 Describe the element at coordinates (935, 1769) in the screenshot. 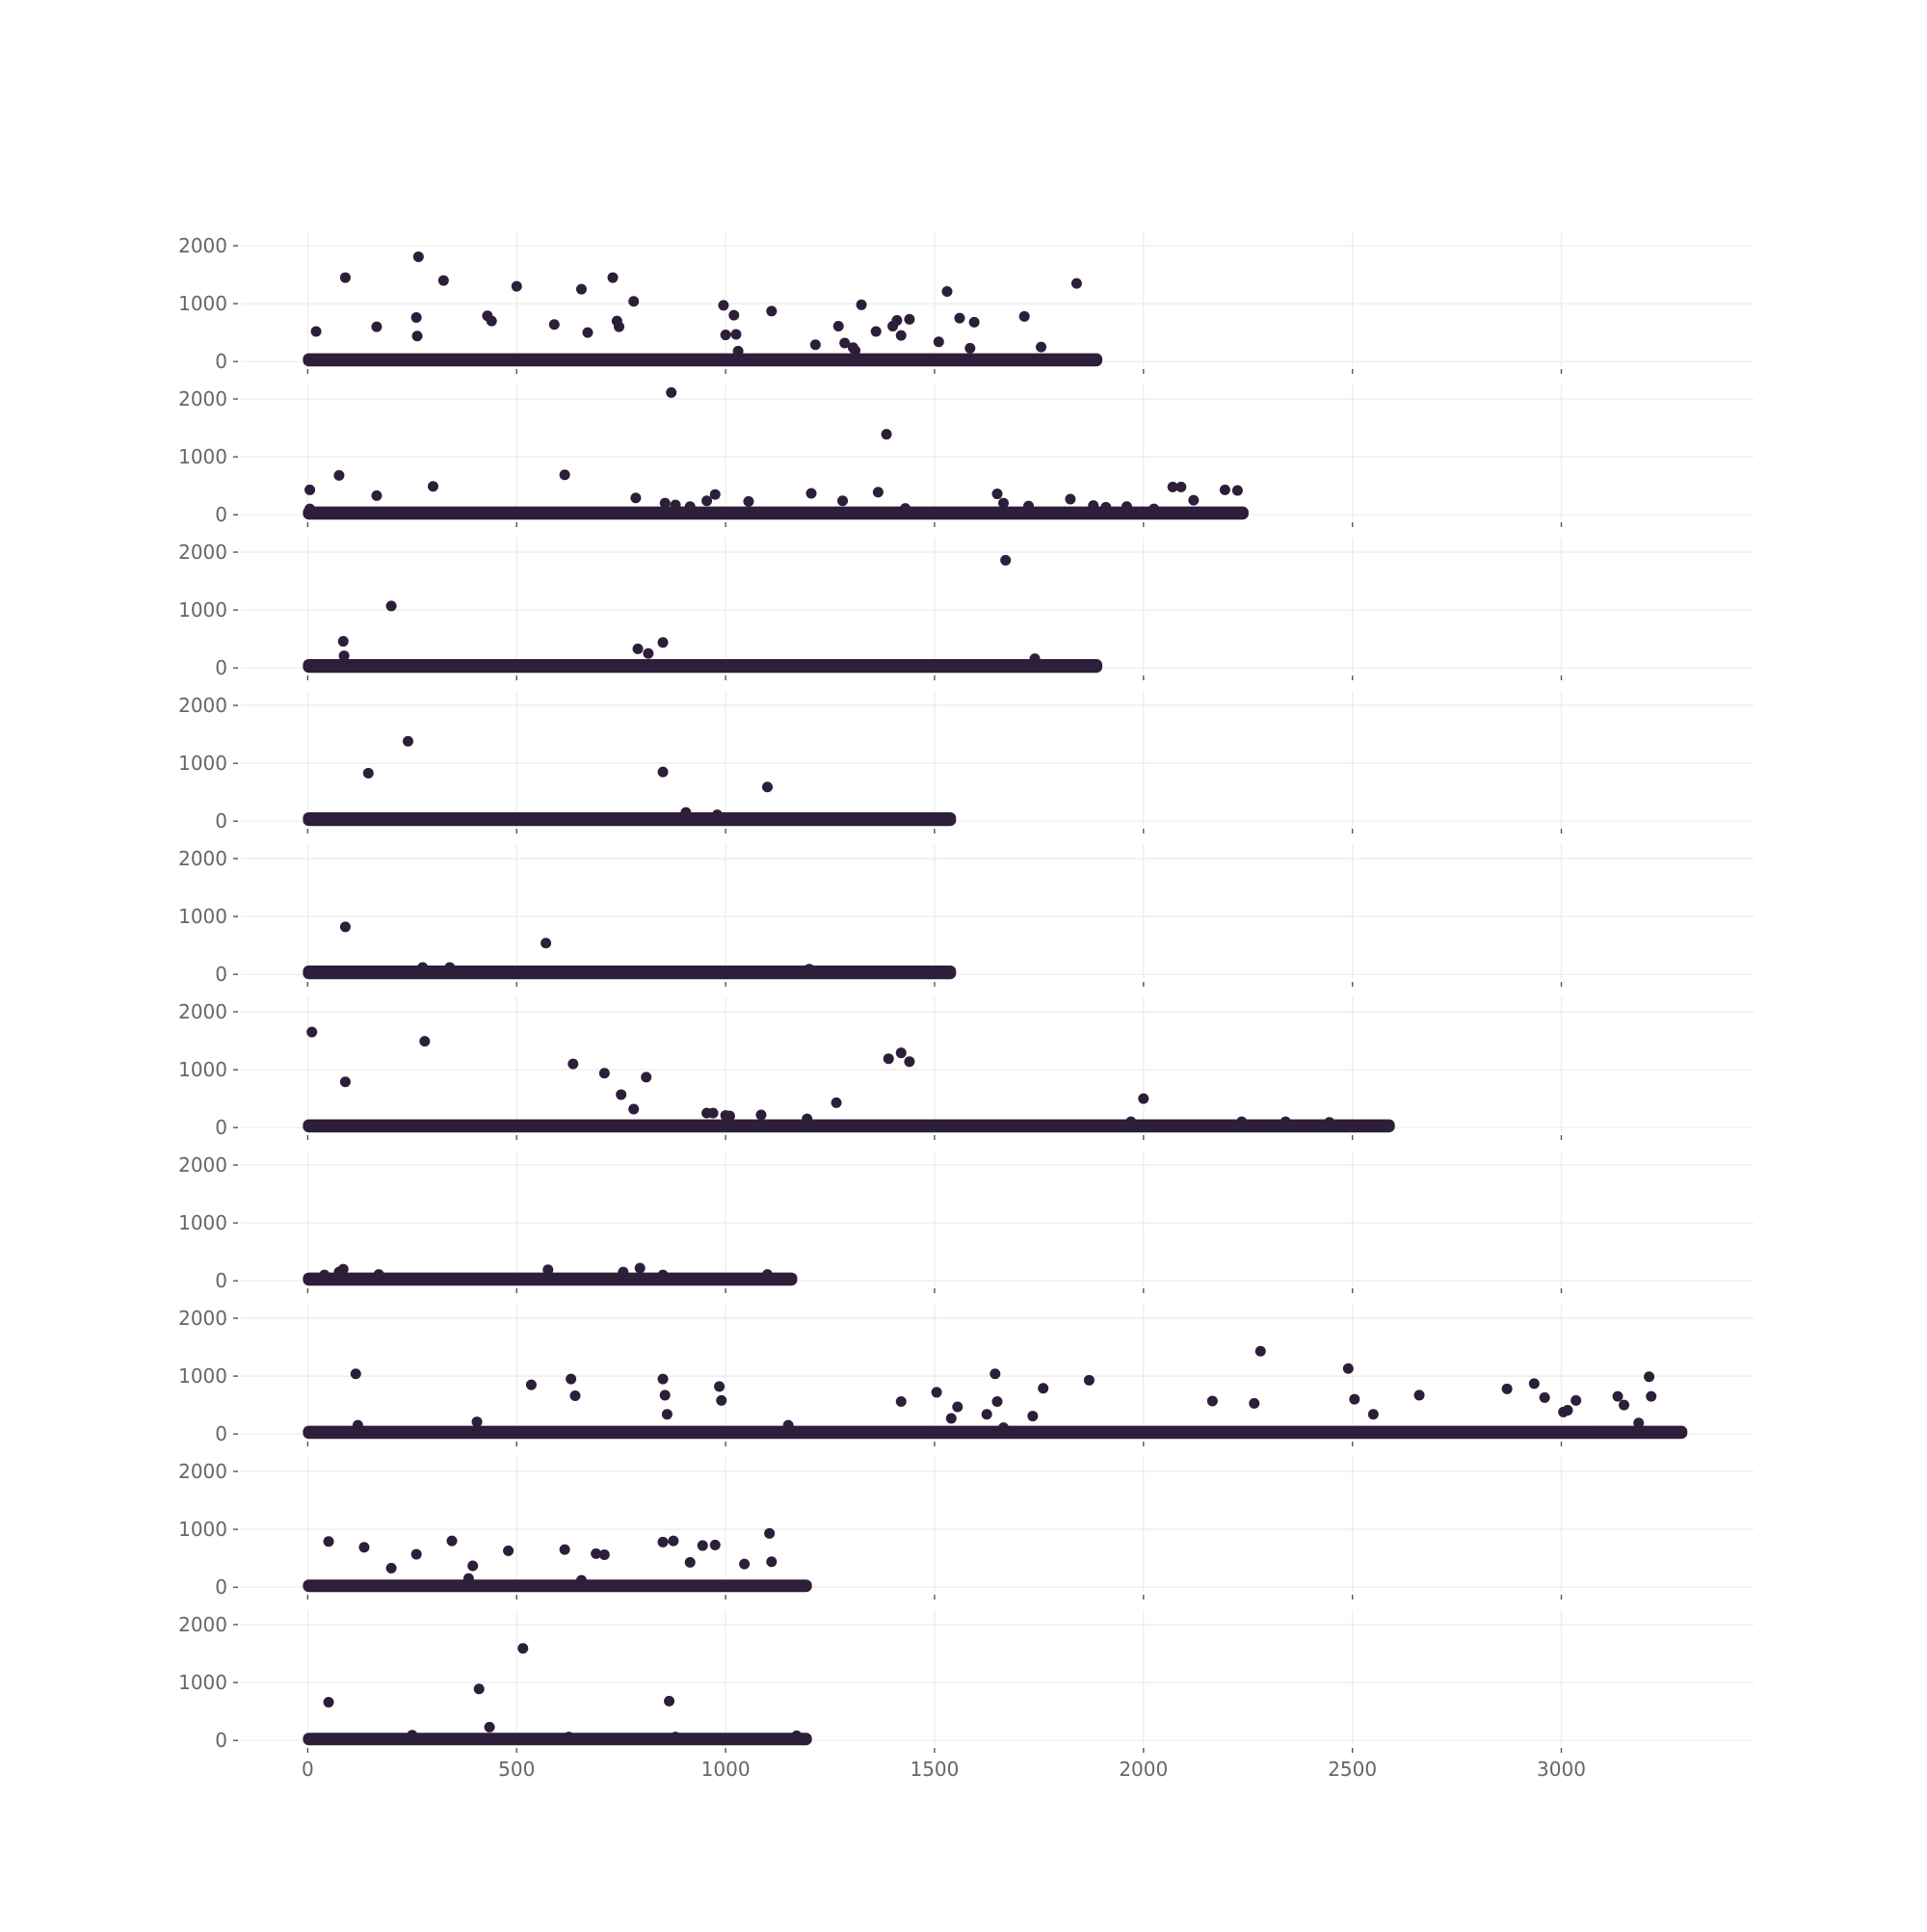

I see `x-tick-label: 1500` at that location.